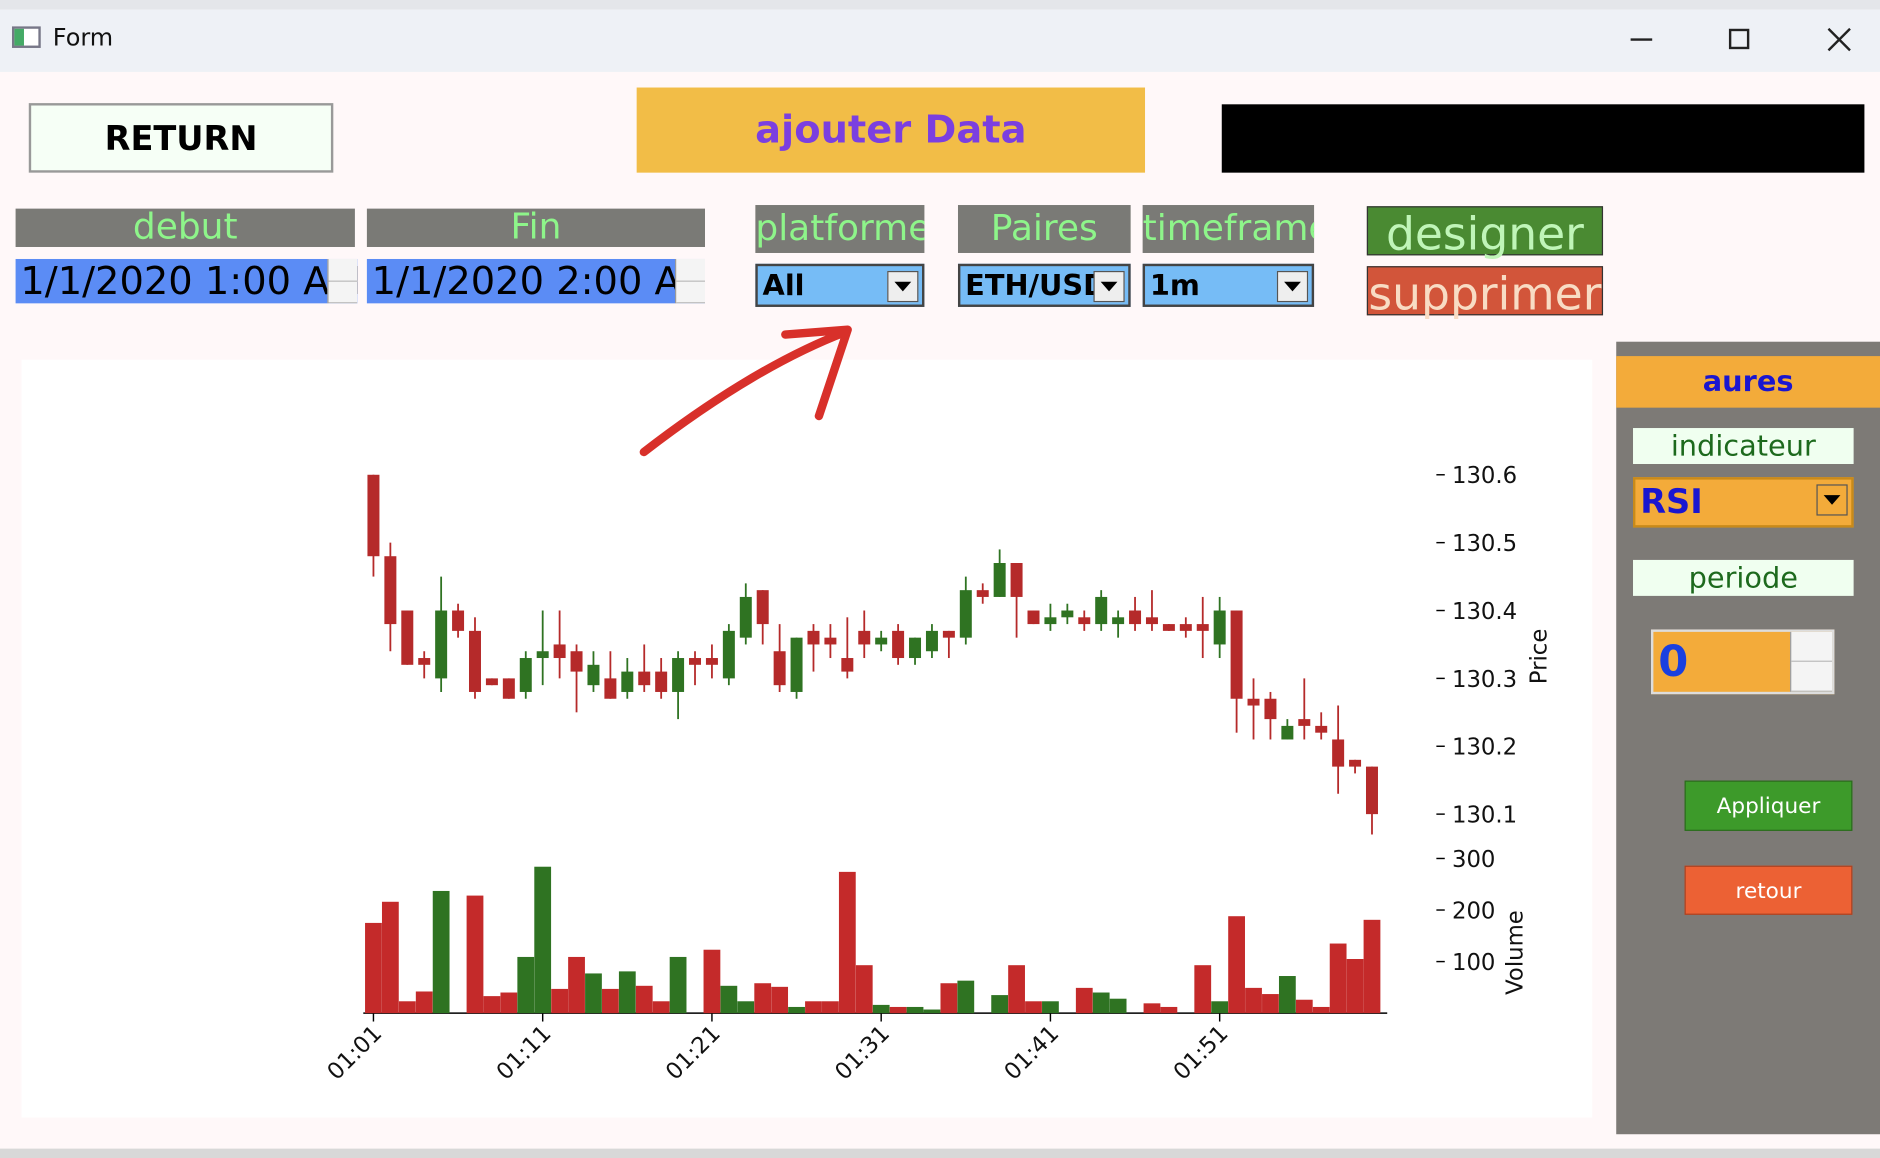  Describe the element at coordinates (1641, 39) in the screenshot. I see `minimize-button` at that location.